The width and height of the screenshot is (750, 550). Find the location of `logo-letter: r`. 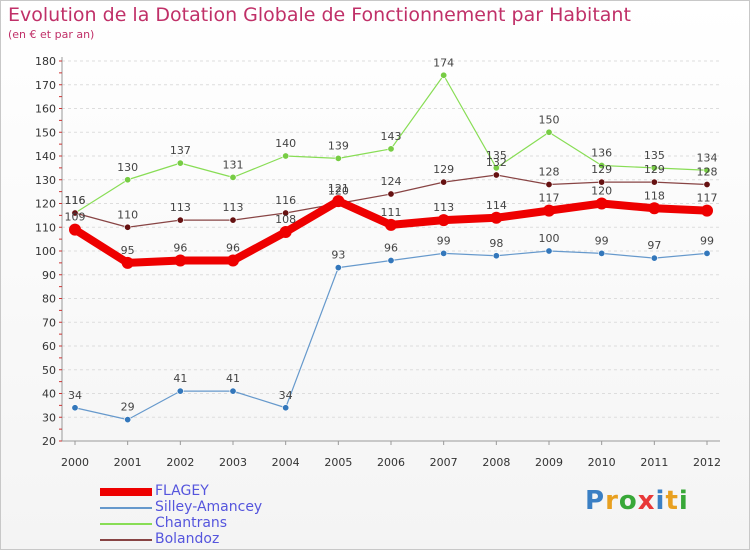

logo-letter: r is located at coordinates (612, 501).